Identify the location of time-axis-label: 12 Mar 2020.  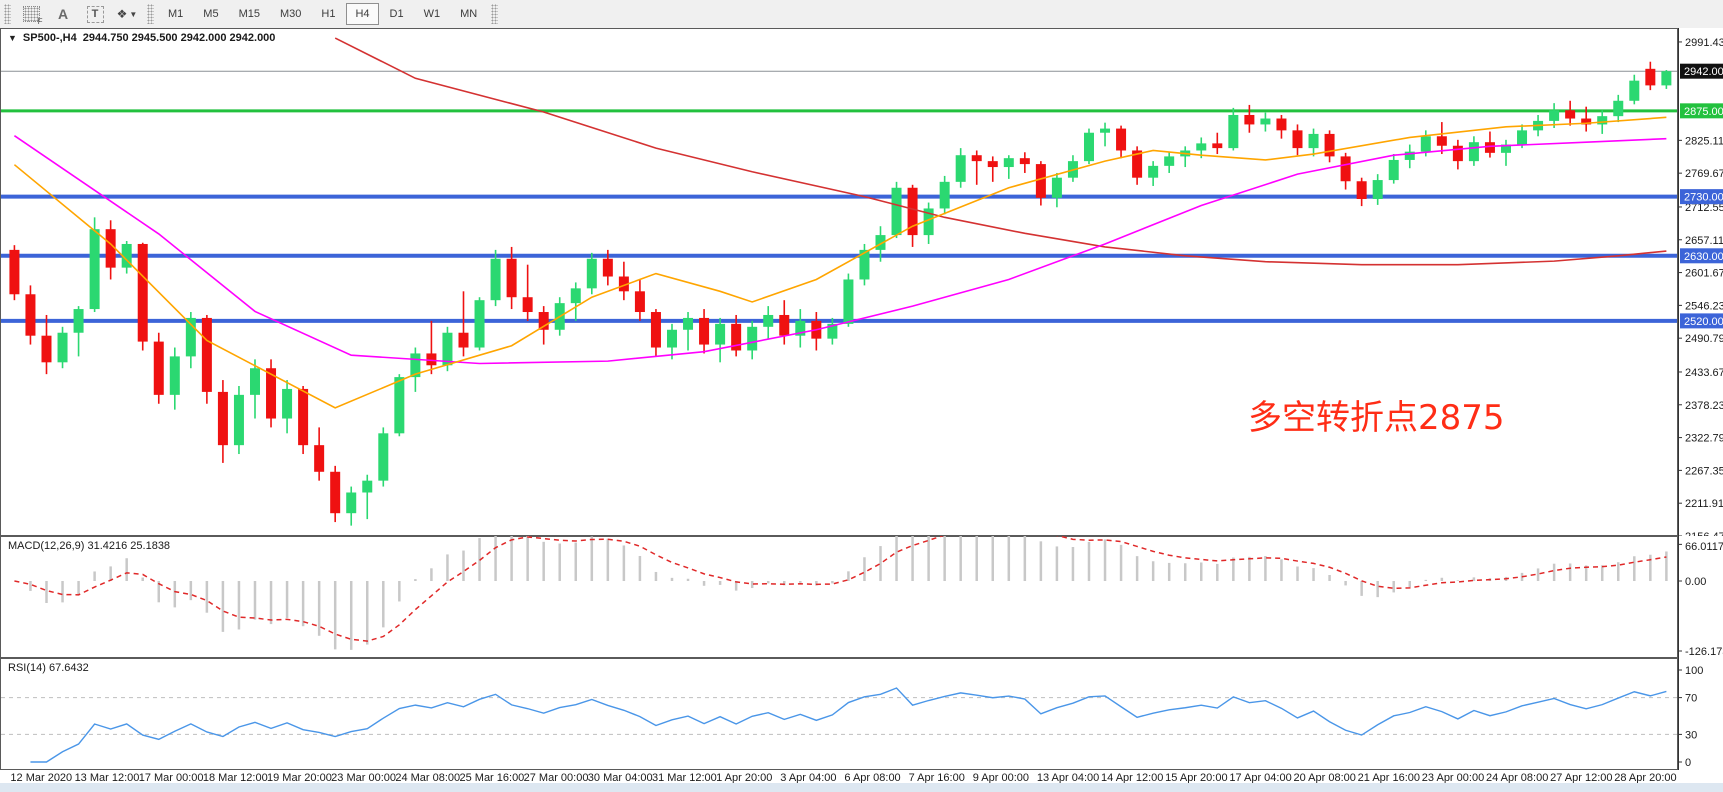
(41, 778).